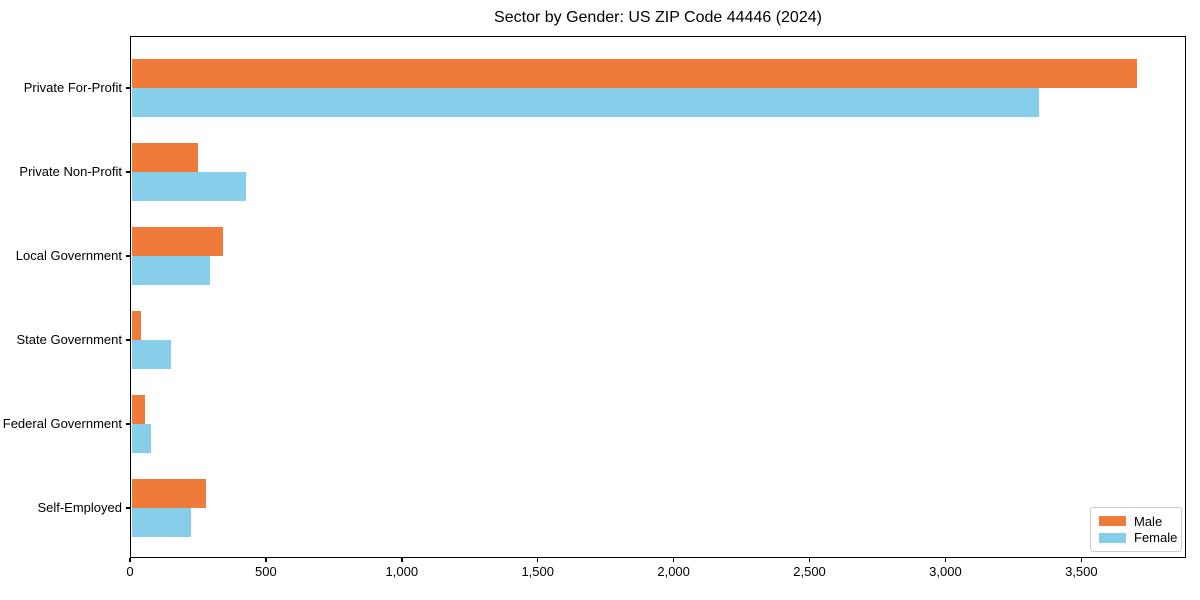 The image size is (1200, 600). What do you see at coordinates (165, 157) in the screenshot?
I see `bar-male-private-non-profit` at bounding box center [165, 157].